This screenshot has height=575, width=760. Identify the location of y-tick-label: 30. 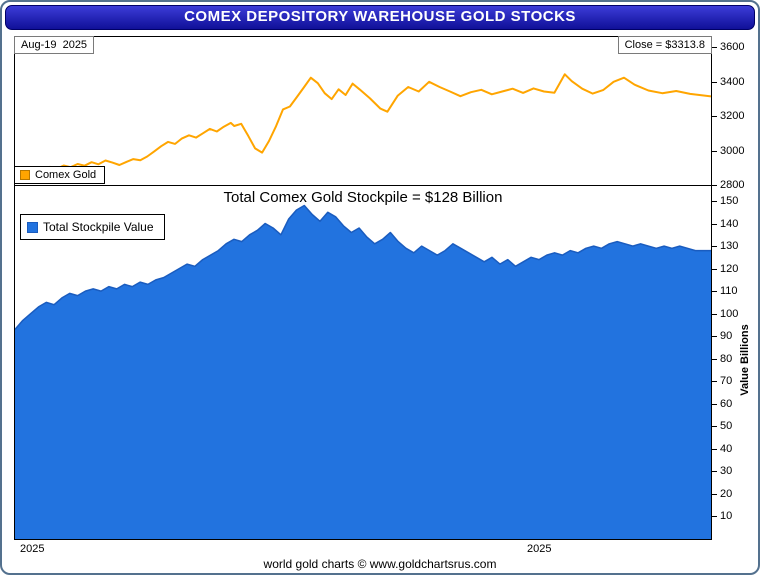
(726, 471).